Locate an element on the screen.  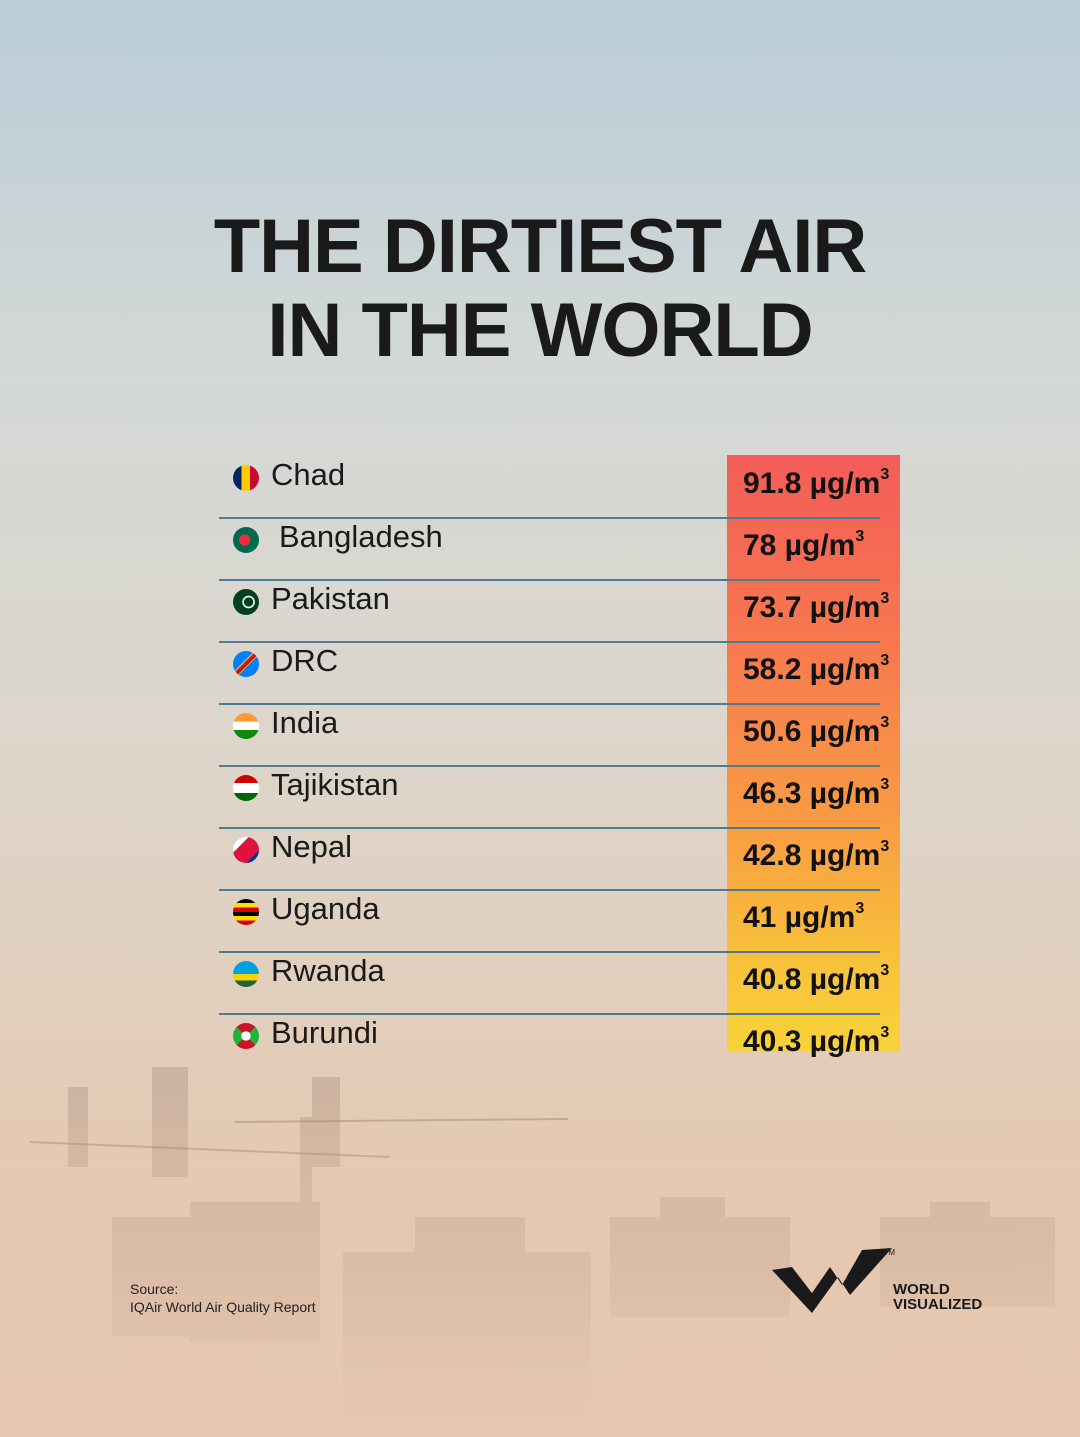
svg-text: TM is located at coordinates (889, 1252).